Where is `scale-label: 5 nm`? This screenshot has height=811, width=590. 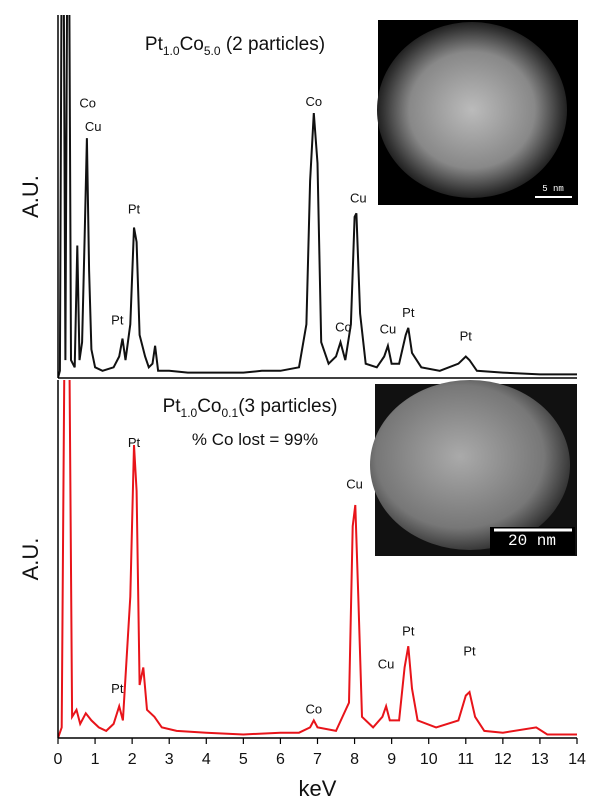 scale-label: 5 nm is located at coordinates (553, 189).